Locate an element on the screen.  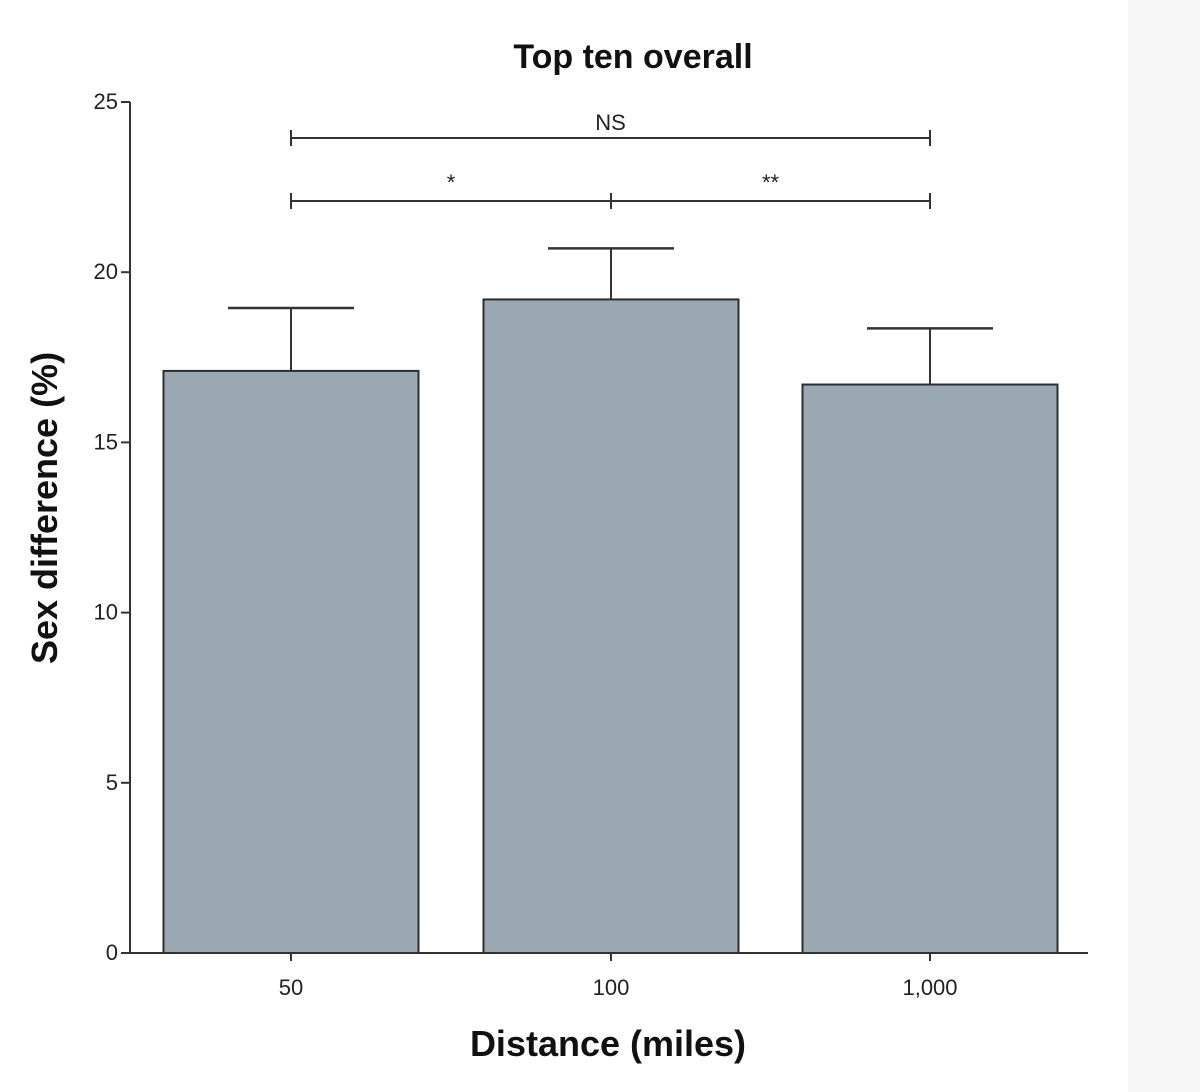
significance-label-3: ** is located at coordinates (771, 182).